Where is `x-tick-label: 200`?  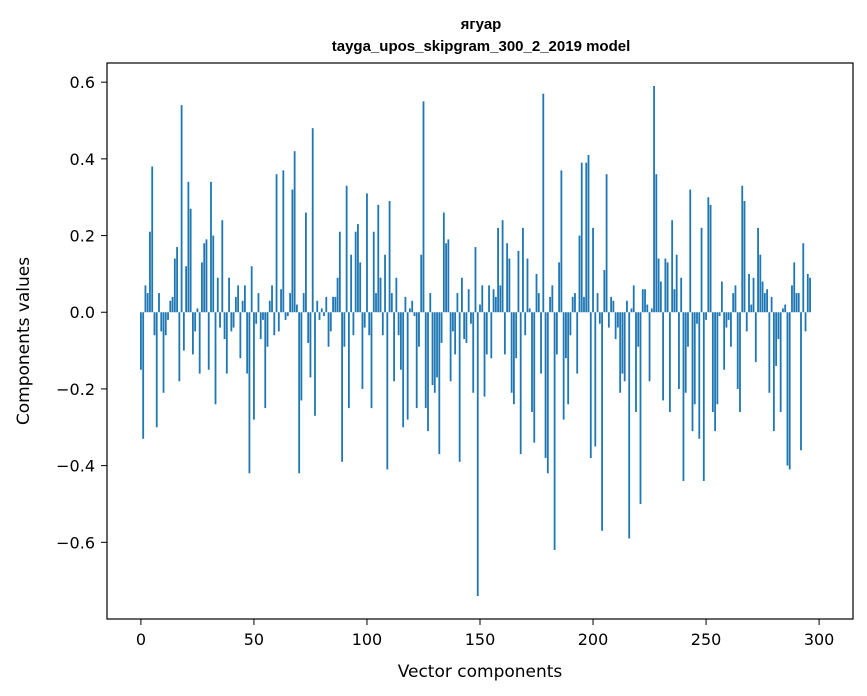 x-tick-label: 200 is located at coordinates (593, 639).